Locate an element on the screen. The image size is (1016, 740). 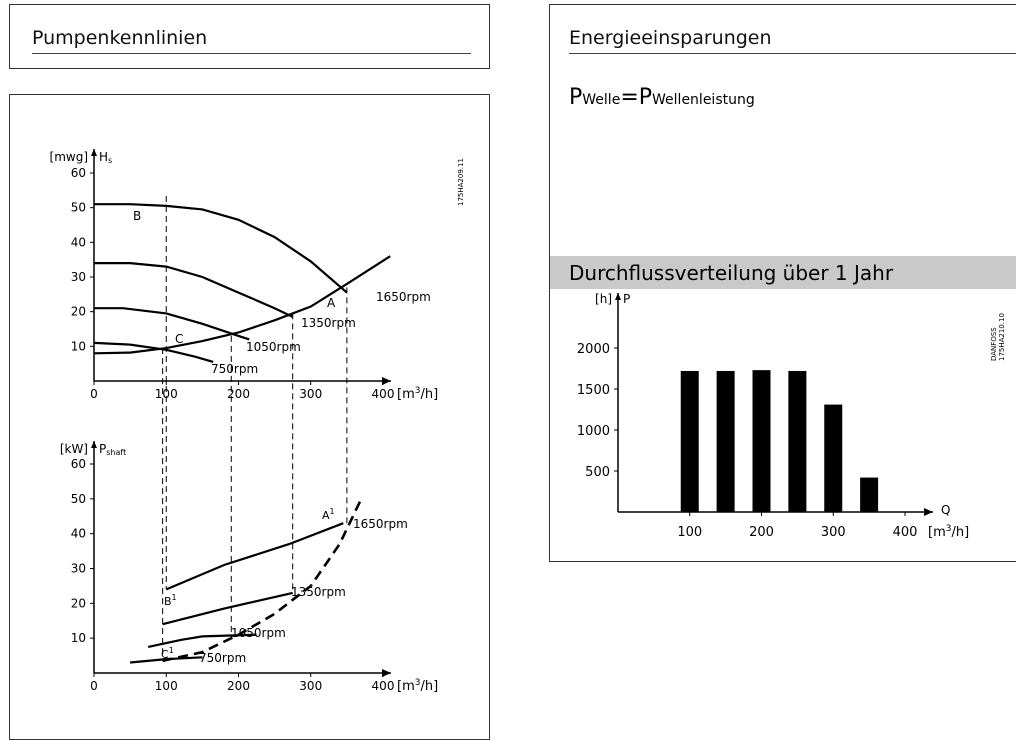
head-chart-y-tick-label: 40 is located at coordinates (78, 242).